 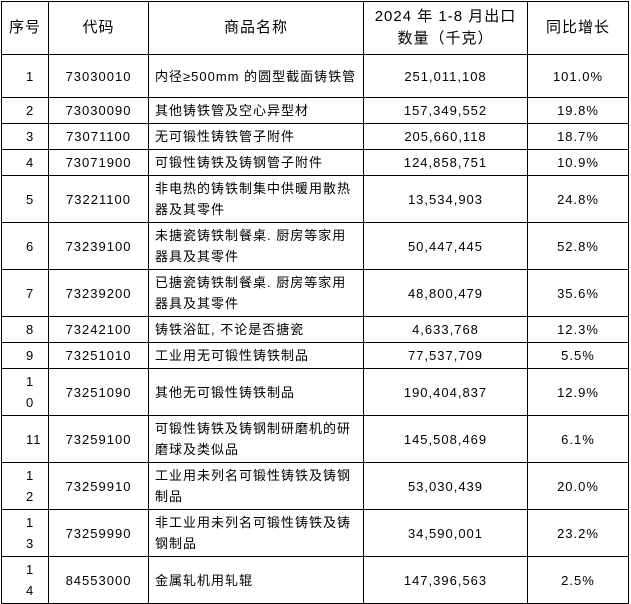 I want to click on table-row: 9 73251010 工业用无可锻性铸铁制品 77,537,709 5.5%, so click(x=315, y=355).